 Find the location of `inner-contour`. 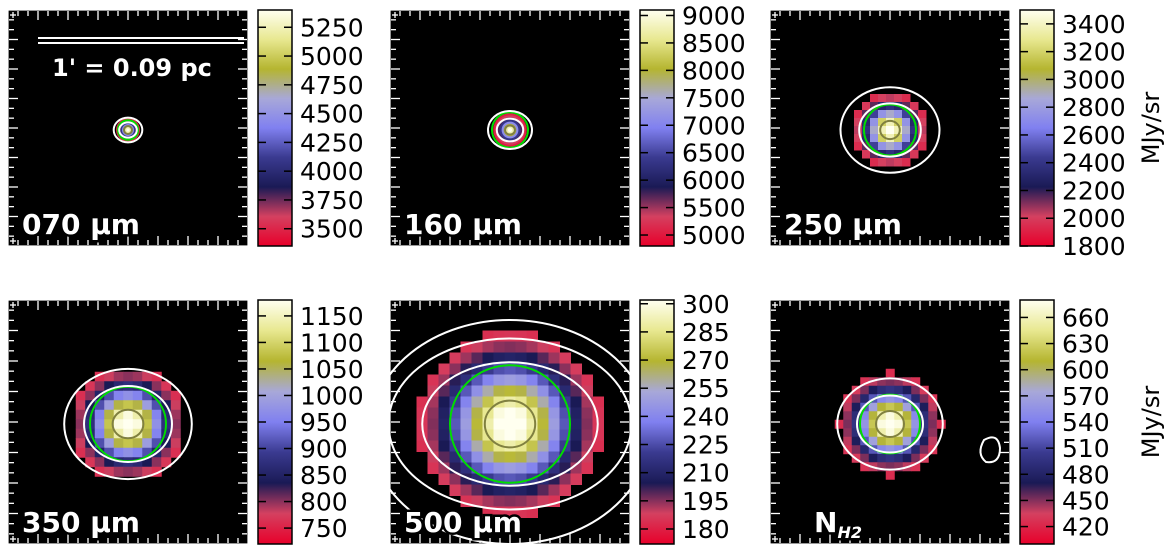

inner-contour is located at coordinates (510, 424).